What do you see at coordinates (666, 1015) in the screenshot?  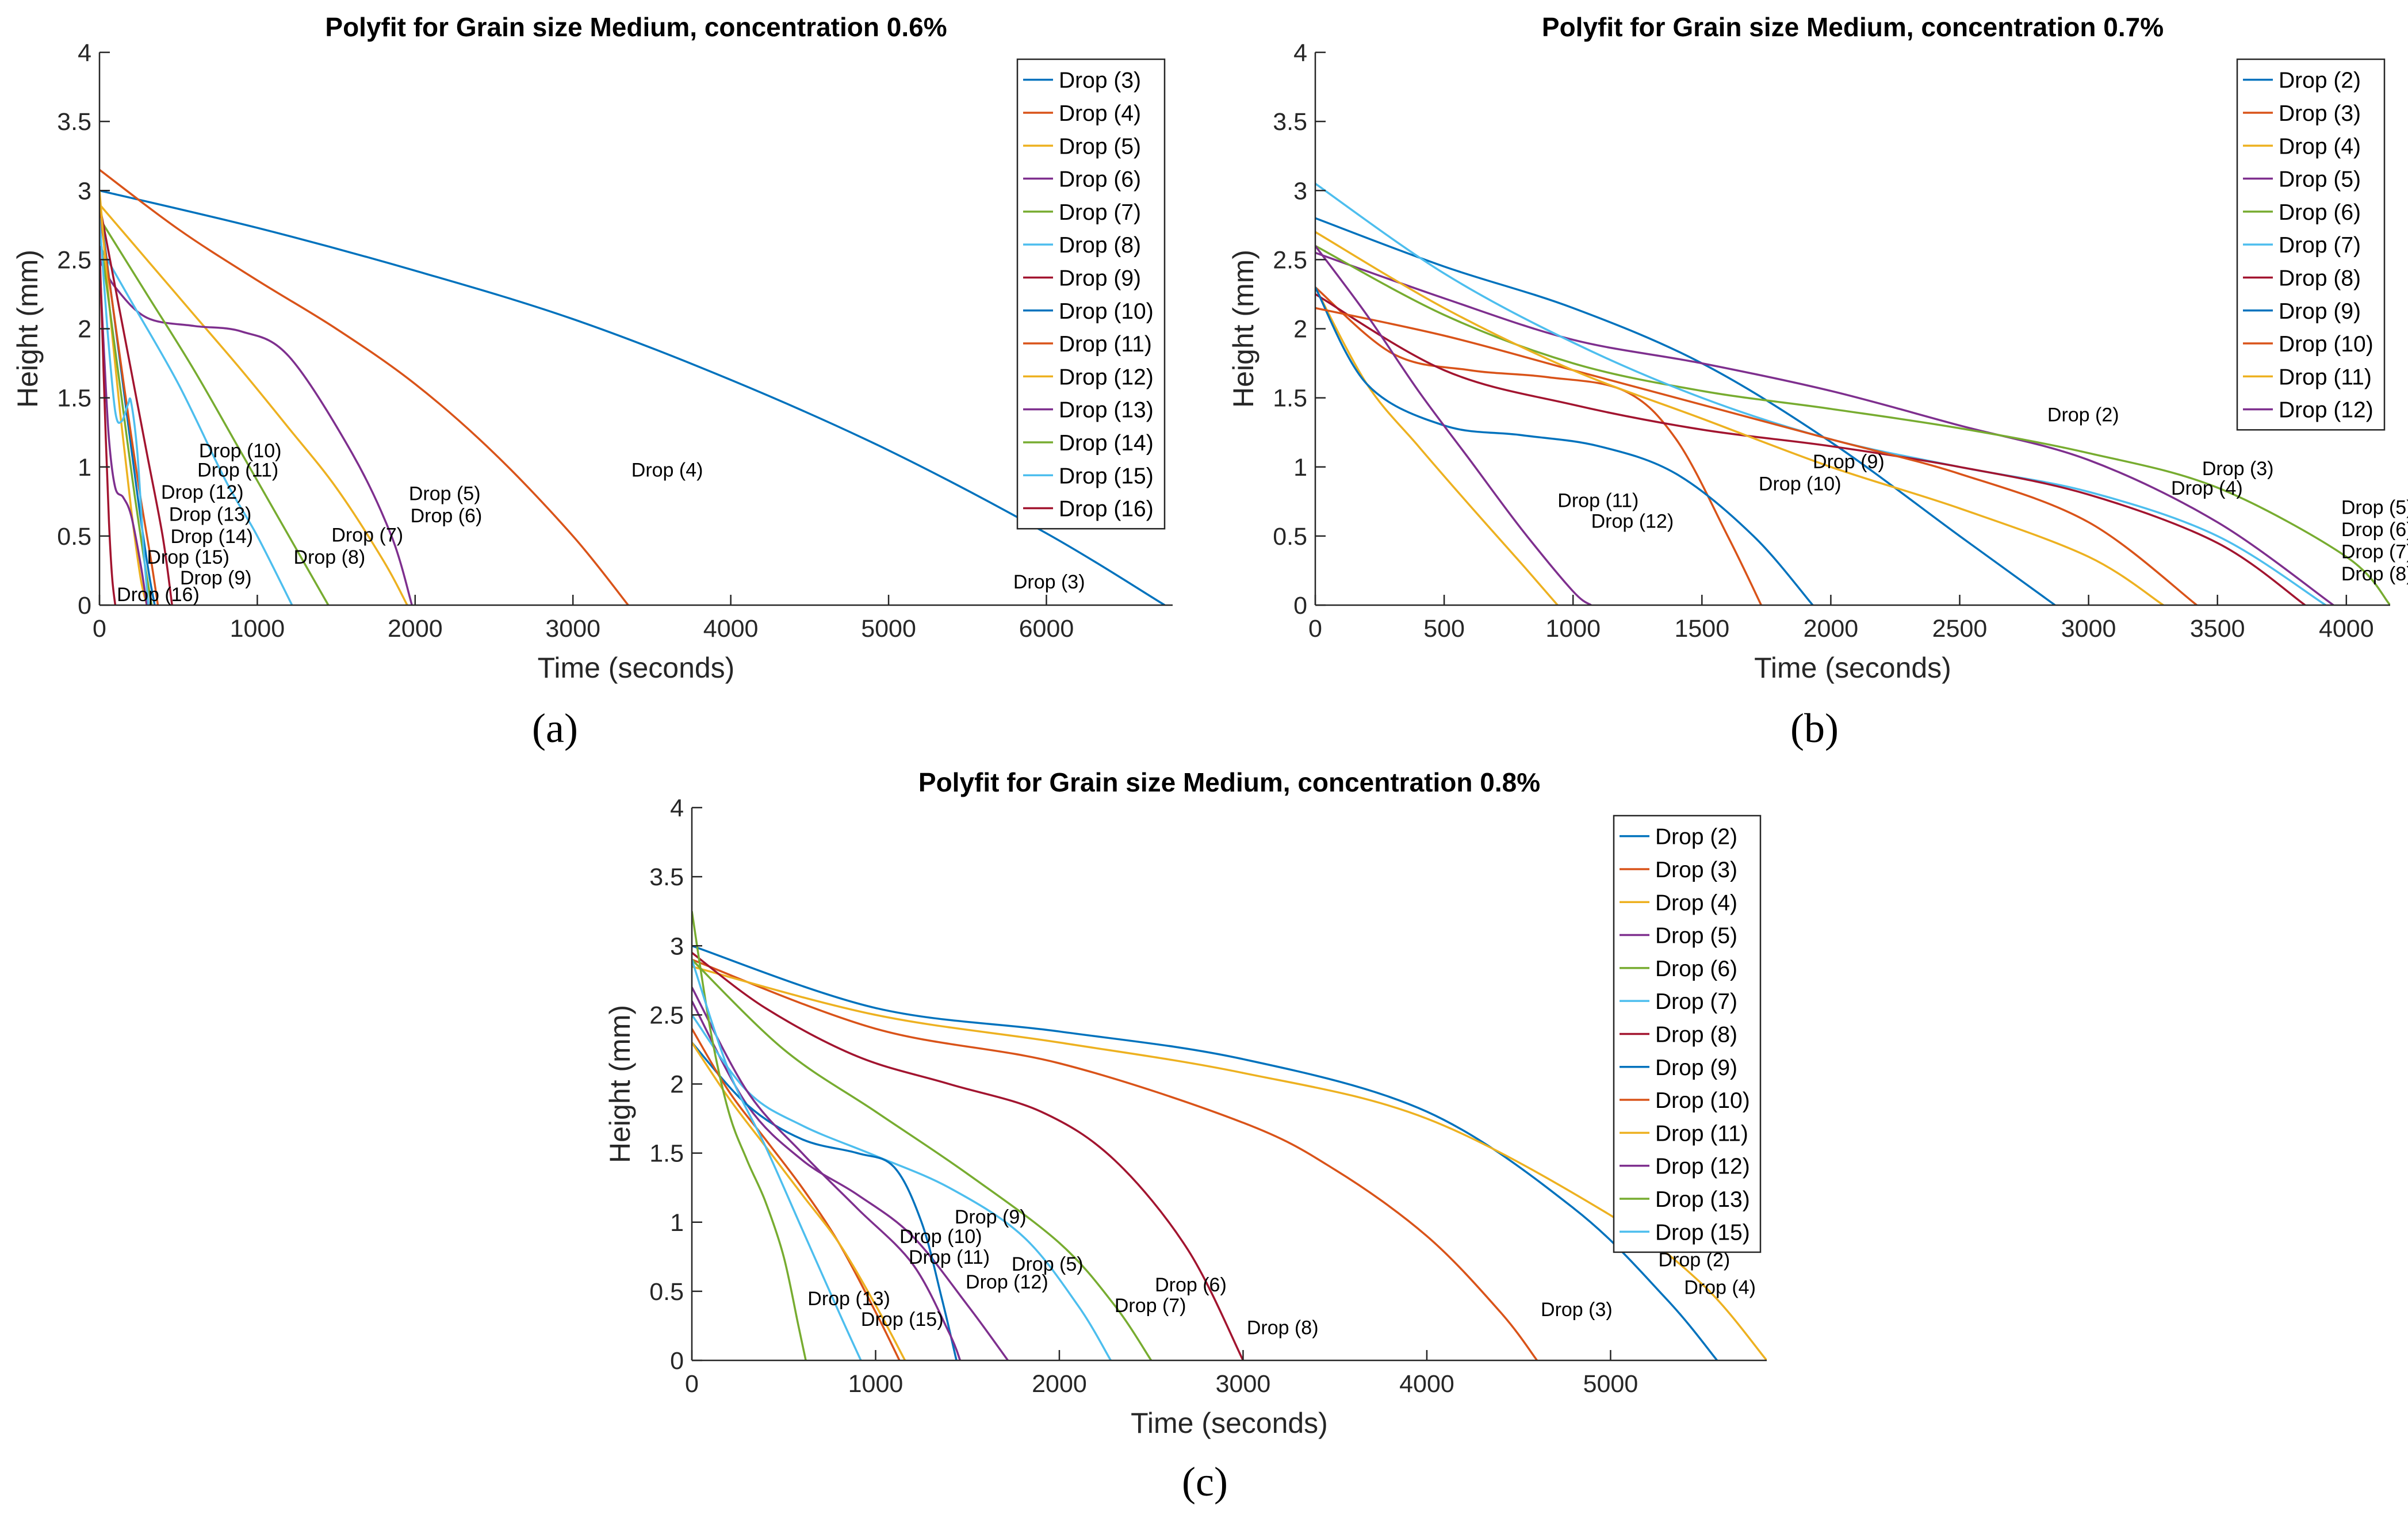 I see `y-tick-label: 2.5` at bounding box center [666, 1015].